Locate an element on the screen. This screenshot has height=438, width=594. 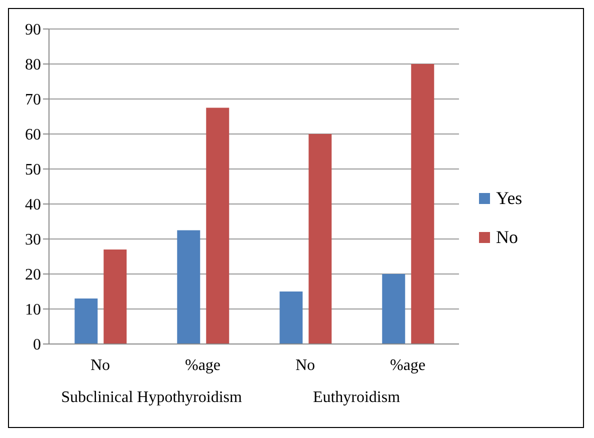
y-tick-label: 60 is located at coordinates (33, 135).